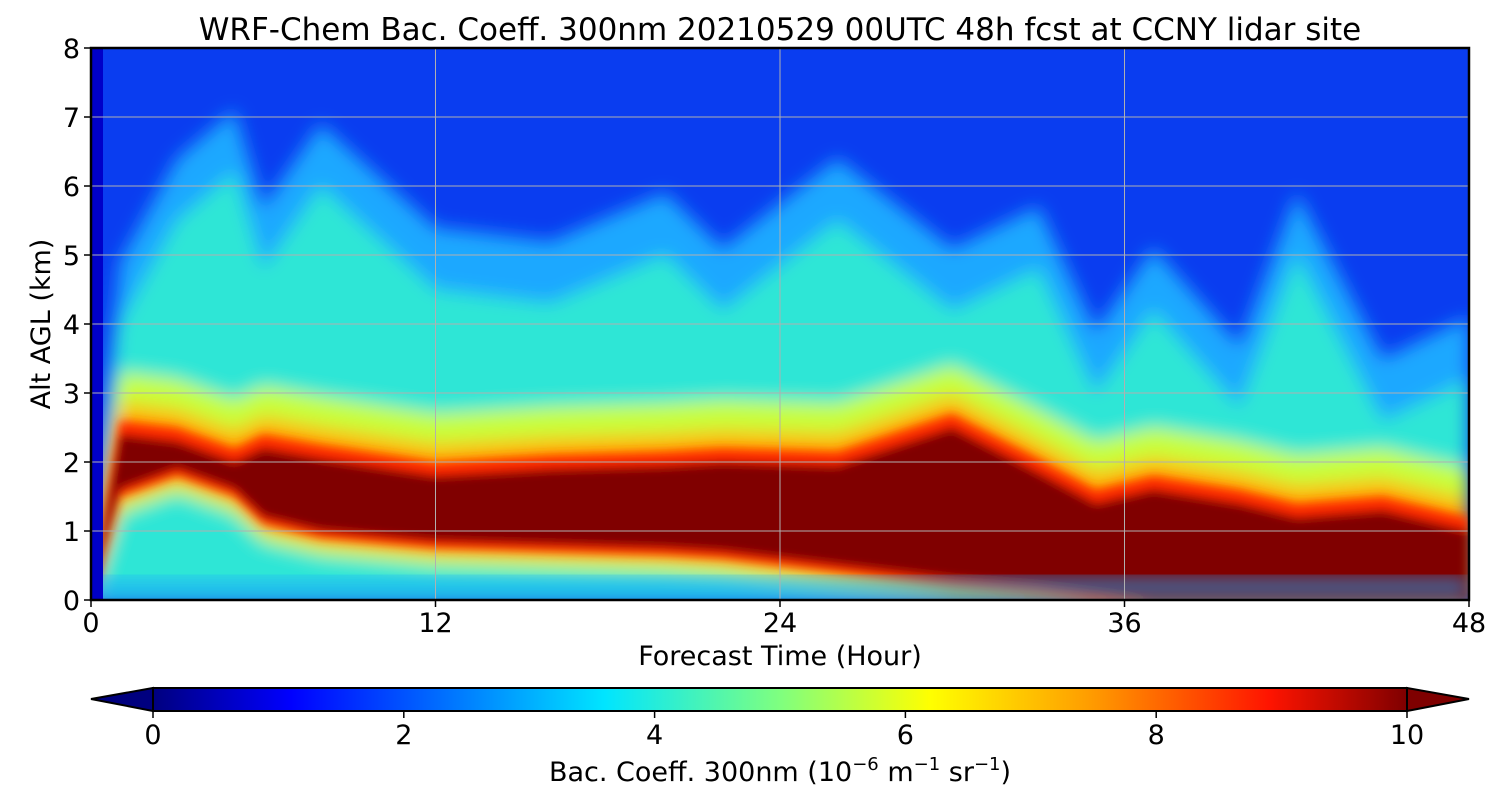 This screenshot has width=1500, height=800. I want to click on x-axis: 0 12 24 36 48, so click(784, 619).